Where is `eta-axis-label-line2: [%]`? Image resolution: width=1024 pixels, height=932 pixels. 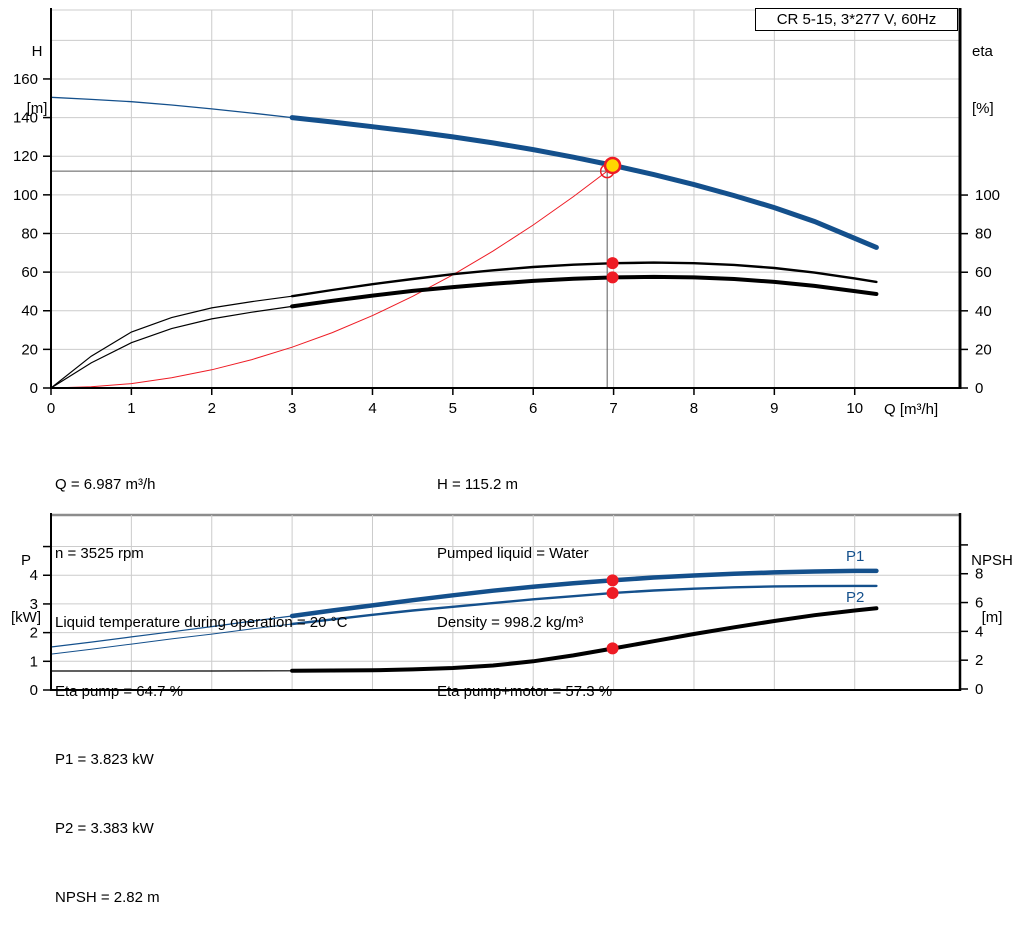 eta-axis-label-line2: [%] is located at coordinates (996, 108).